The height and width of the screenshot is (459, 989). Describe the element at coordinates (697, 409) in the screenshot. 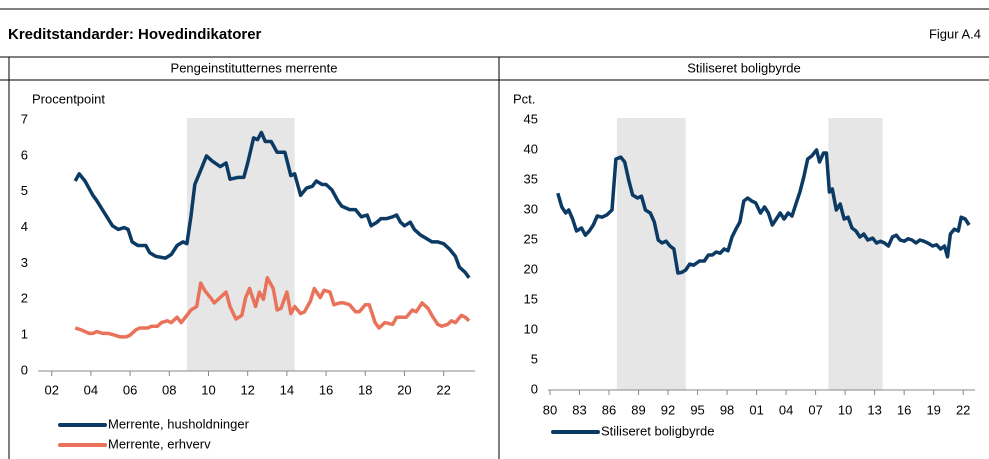

I see `x-tick-label: 95` at that location.